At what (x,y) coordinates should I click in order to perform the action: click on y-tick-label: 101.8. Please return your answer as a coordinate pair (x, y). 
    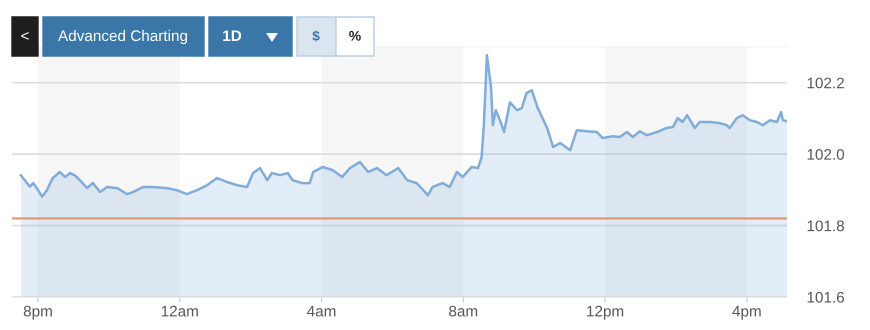
    Looking at the image, I should click on (826, 226).